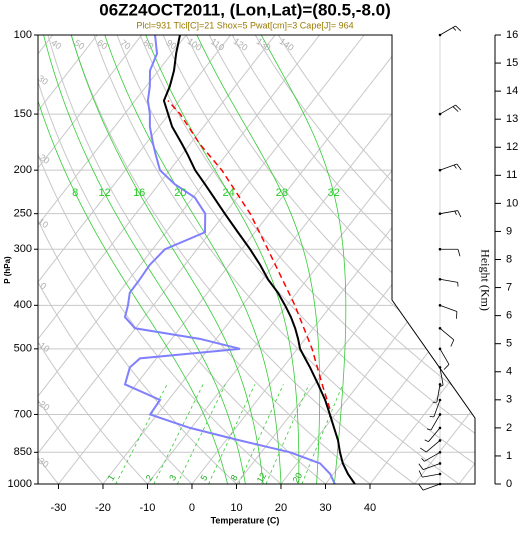 This screenshot has width=521, height=533. I want to click on x-tick-label: 20, so click(281, 508).